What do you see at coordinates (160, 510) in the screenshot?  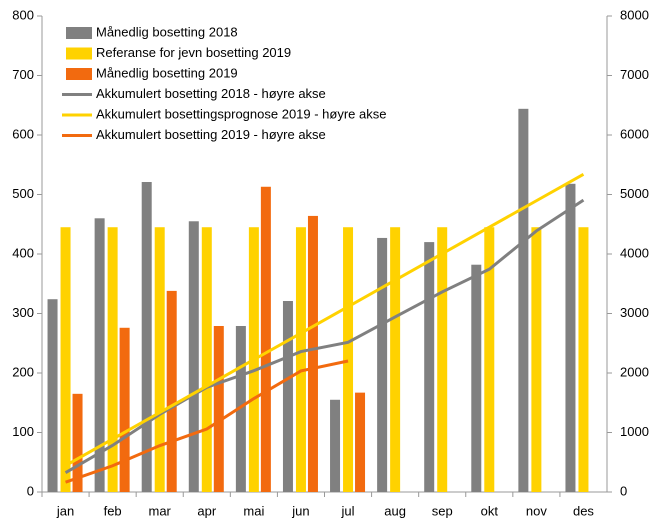 I see `x-tick-label: mar` at bounding box center [160, 510].